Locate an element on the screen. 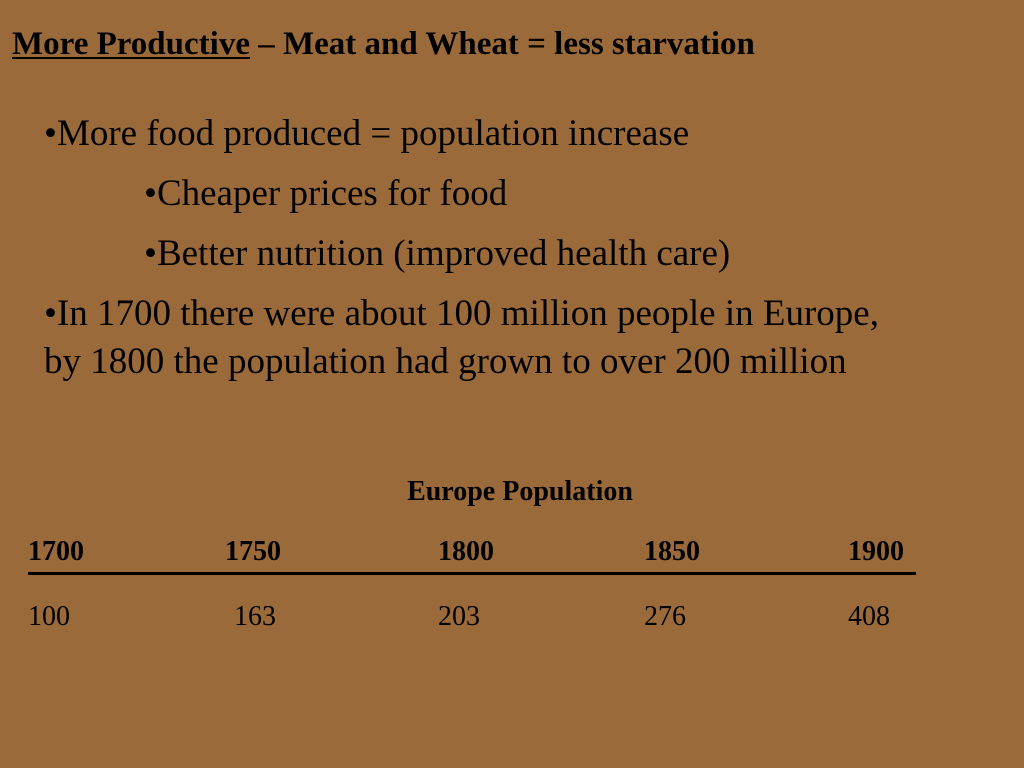 The image size is (1024, 768). value-cell: 408 is located at coordinates (869, 616).